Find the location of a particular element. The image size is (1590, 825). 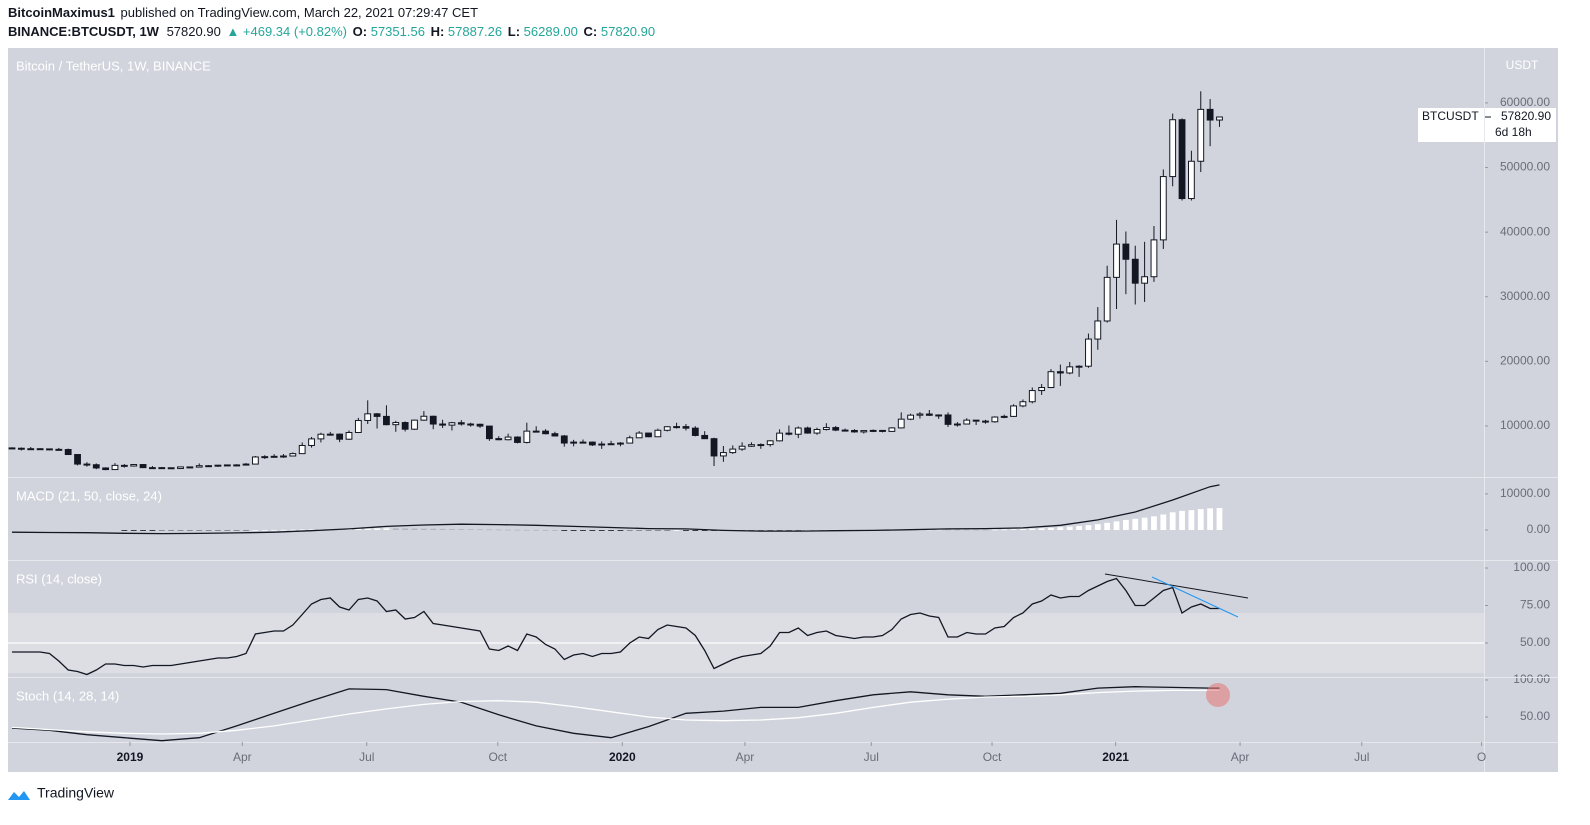

y-tick-label: 60000.00 is located at coordinates (1525, 102).